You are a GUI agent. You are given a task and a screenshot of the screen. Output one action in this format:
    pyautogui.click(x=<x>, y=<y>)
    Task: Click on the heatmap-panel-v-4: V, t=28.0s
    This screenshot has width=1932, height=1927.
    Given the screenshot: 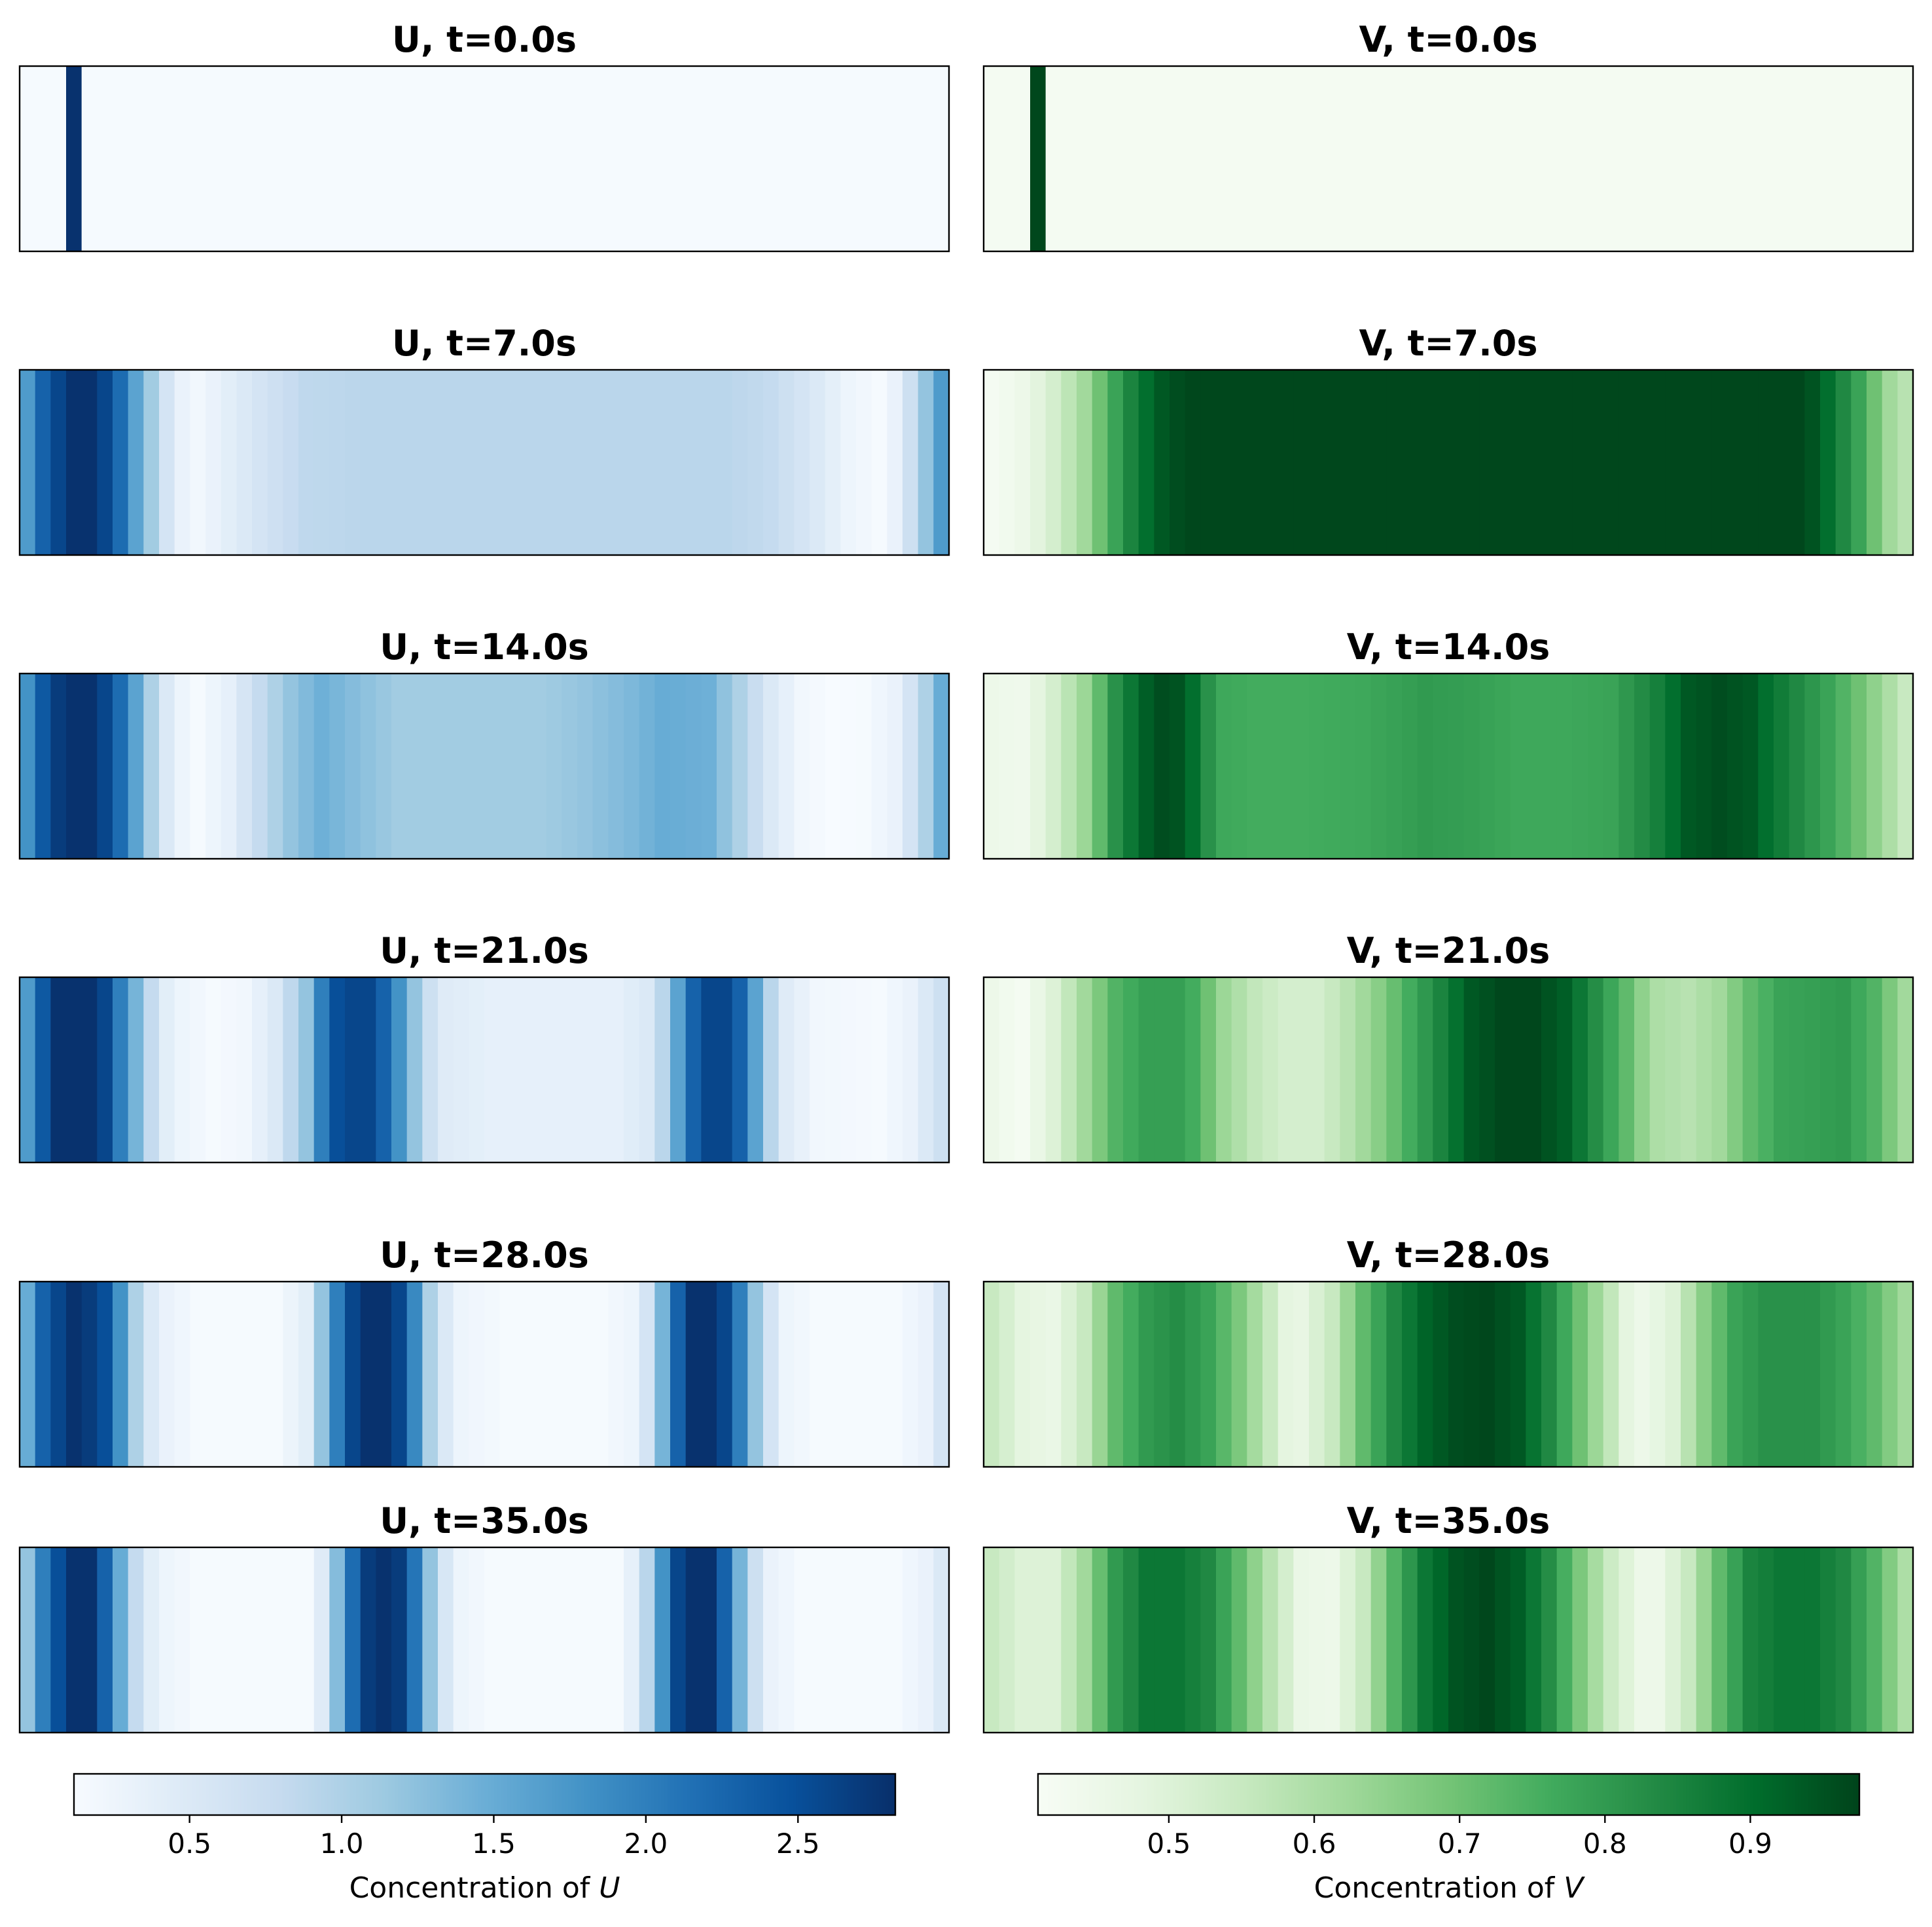 What is the action you would take?
    pyautogui.click(x=1448, y=1351)
    